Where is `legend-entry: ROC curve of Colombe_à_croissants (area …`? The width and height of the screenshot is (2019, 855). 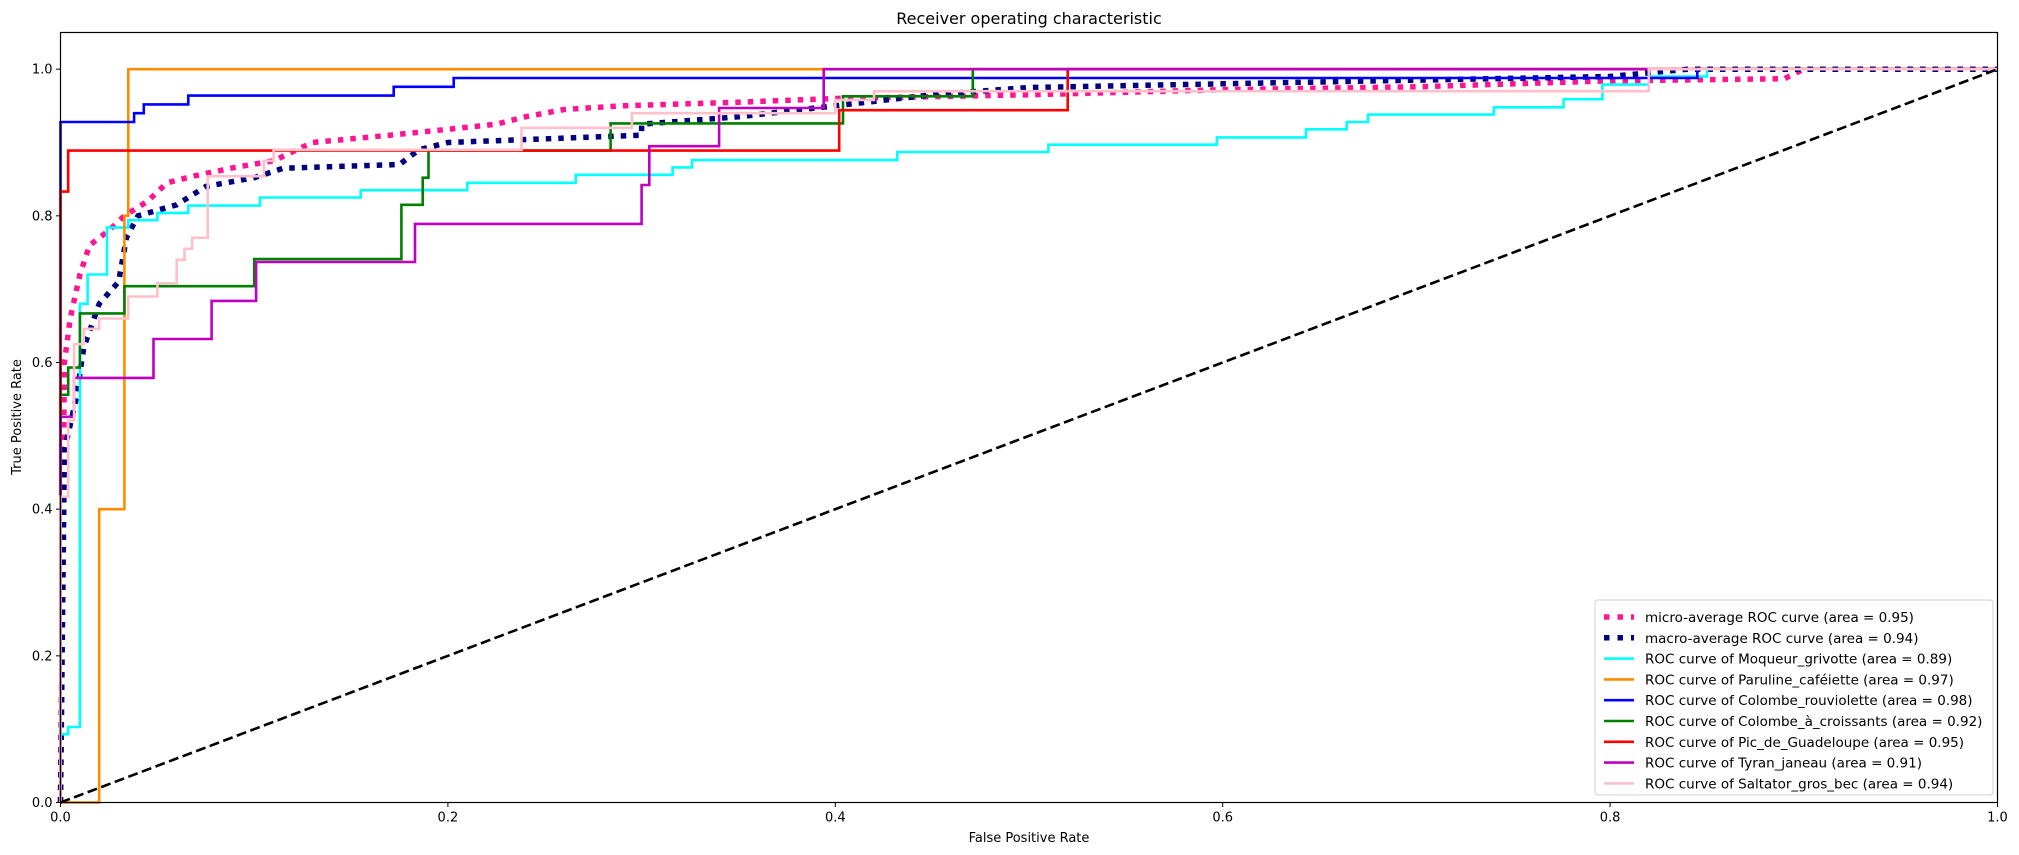 legend-entry: ROC curve of Colombe_à_croissants (area … is located at coordinates (1793, 722).